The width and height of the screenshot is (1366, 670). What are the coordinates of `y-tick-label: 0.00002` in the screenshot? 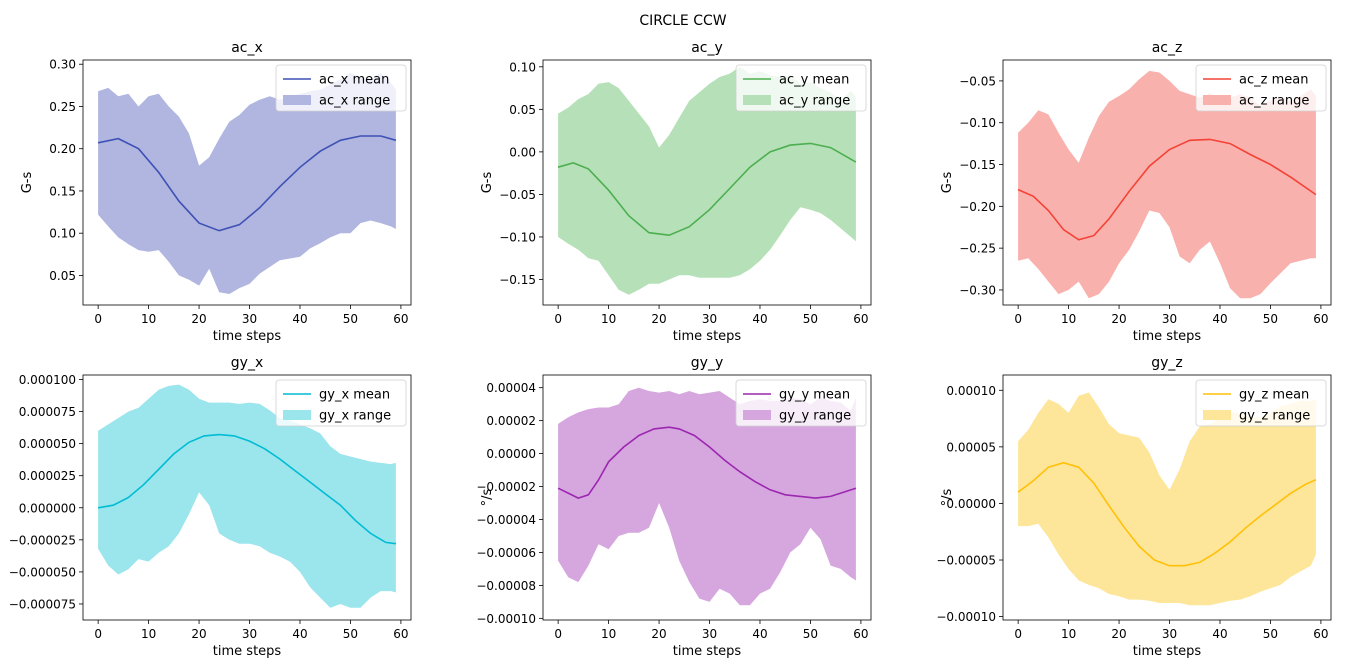 It's located at (511, 421).